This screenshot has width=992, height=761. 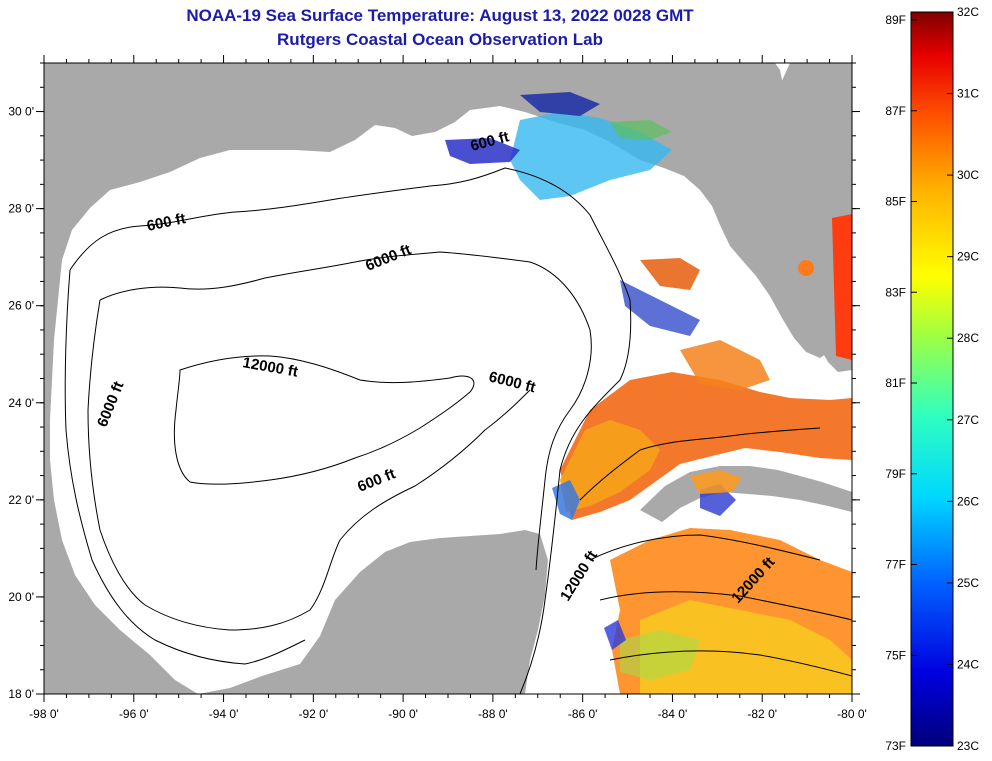 I want to click on colorbar-c-label: 28C, so click(x=968, y=338).